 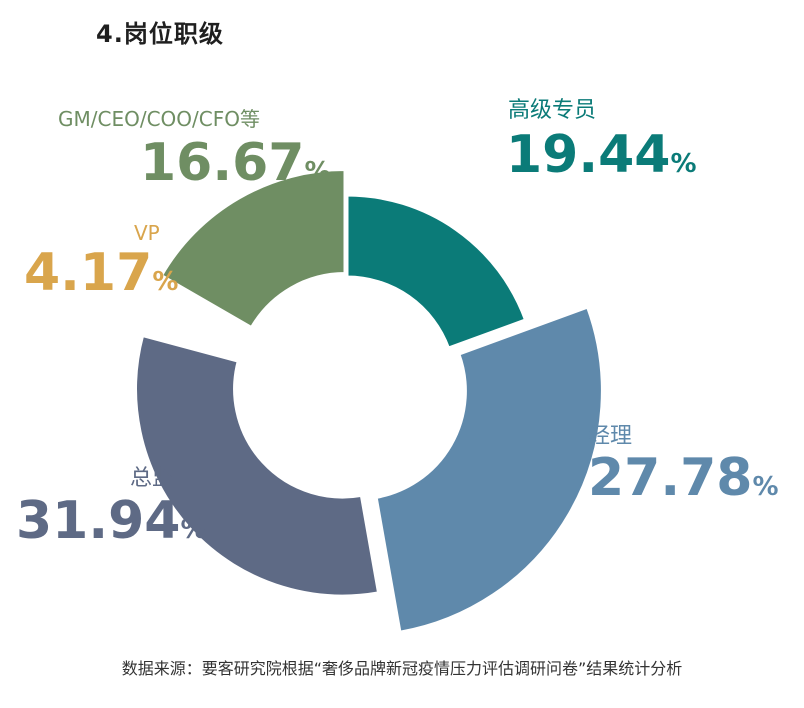 I want to click on slice-label: 经理, so click(x=610, y=436).